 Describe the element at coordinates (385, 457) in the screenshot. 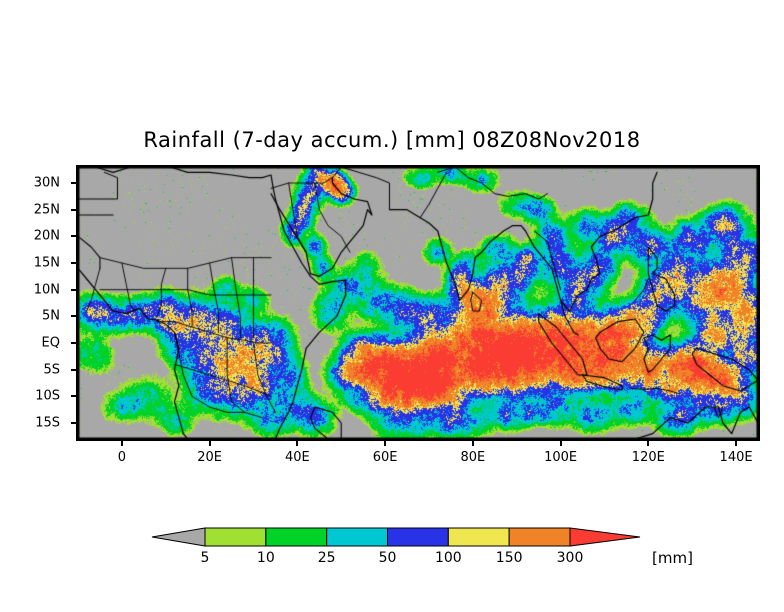

I see `x-tick-label-60e: 60E` at that location.